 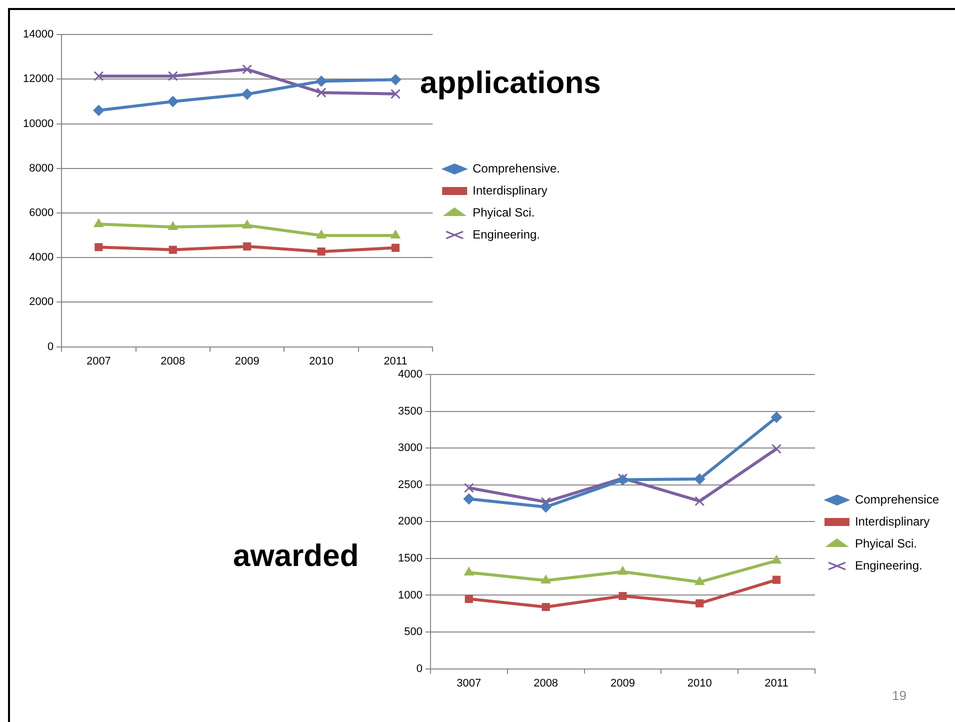 I want to click on text: applications, so click(x=510, y=83).